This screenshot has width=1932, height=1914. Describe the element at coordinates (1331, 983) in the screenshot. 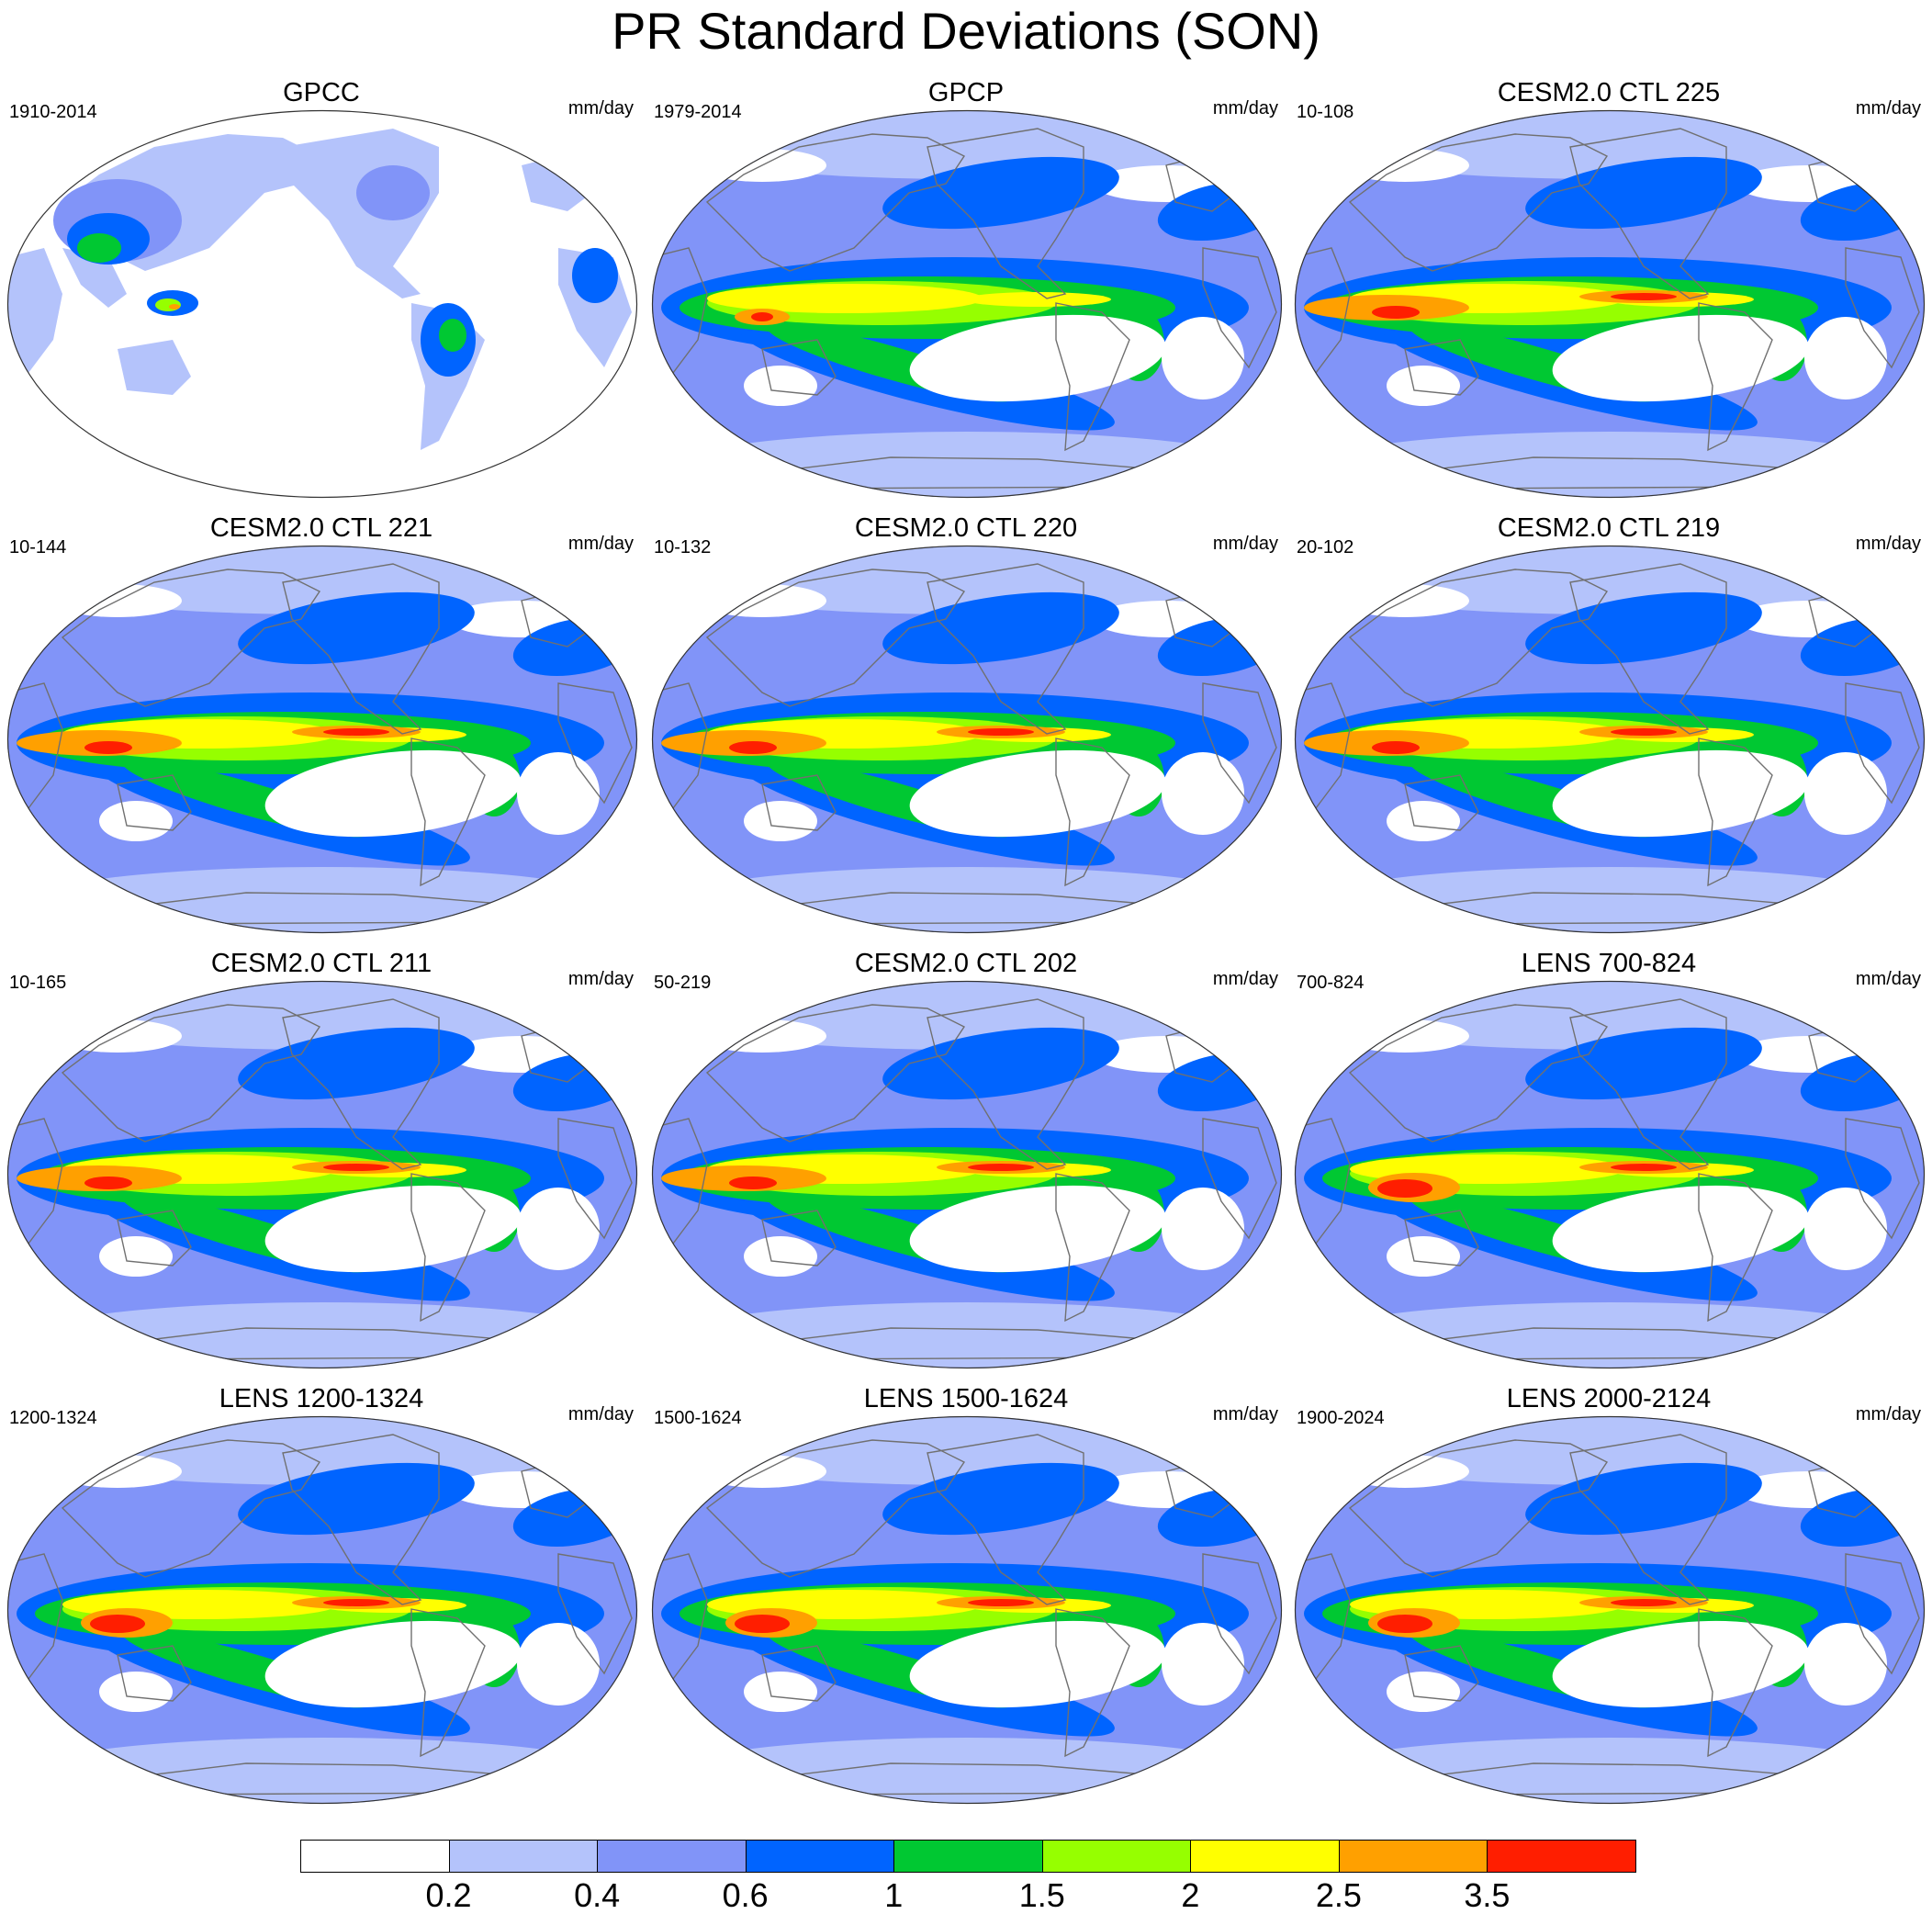

I see `panel-period: 700-824` at that location.